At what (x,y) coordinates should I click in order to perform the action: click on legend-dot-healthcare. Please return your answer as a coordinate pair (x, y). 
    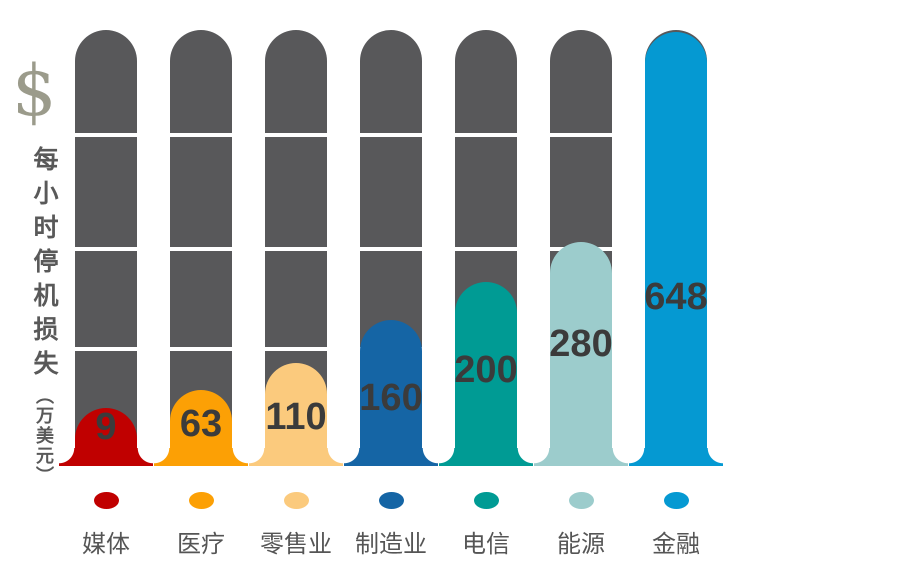
    Looking at the image, I should click on (201, 500).